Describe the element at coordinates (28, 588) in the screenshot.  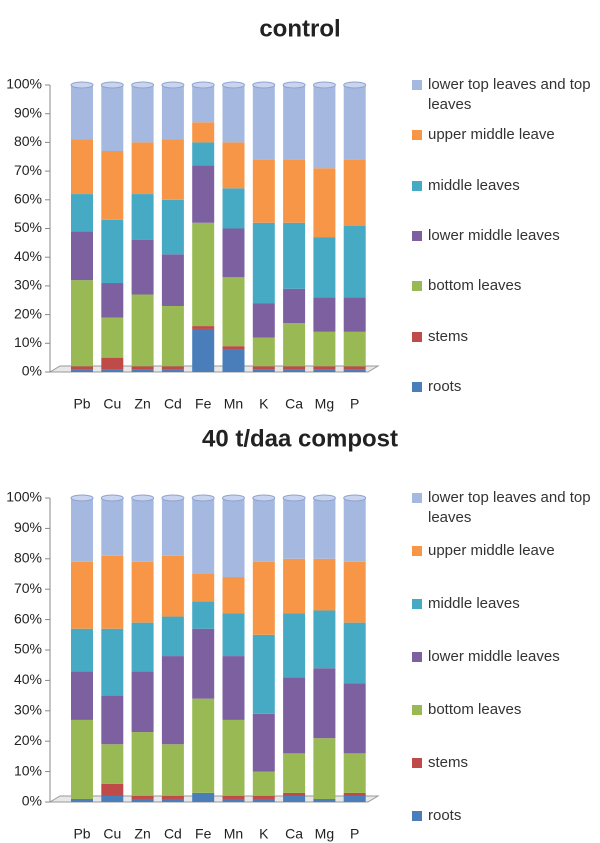
I see `y-tick-label: 70%` at that location.